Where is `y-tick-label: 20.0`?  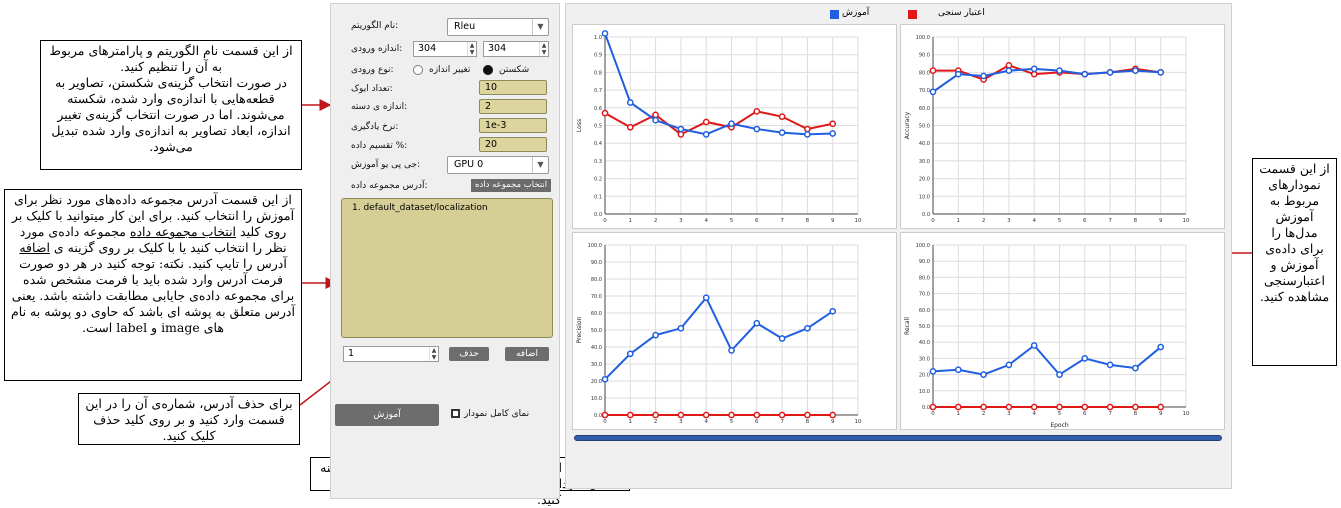
y-tick-label: 20.0 is located at coordinates (596, 382).